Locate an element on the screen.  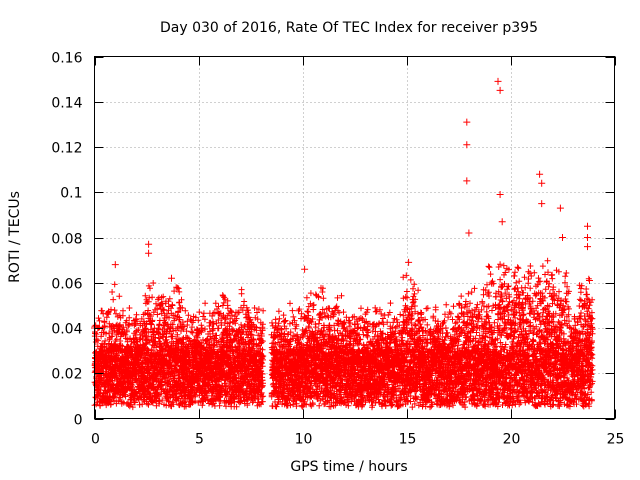
y-tick-label: 0.12 is located at coordinates (66, 149).